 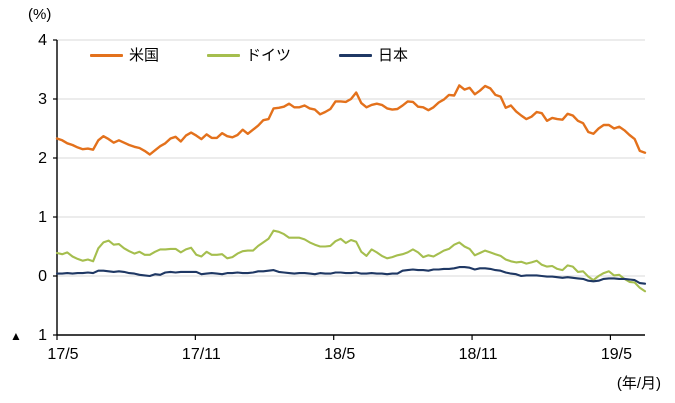 What do you see at coordinates (144, 55) in the screenshot?
I see `legend-label-us: 米国` at bounding box center [144, 55].